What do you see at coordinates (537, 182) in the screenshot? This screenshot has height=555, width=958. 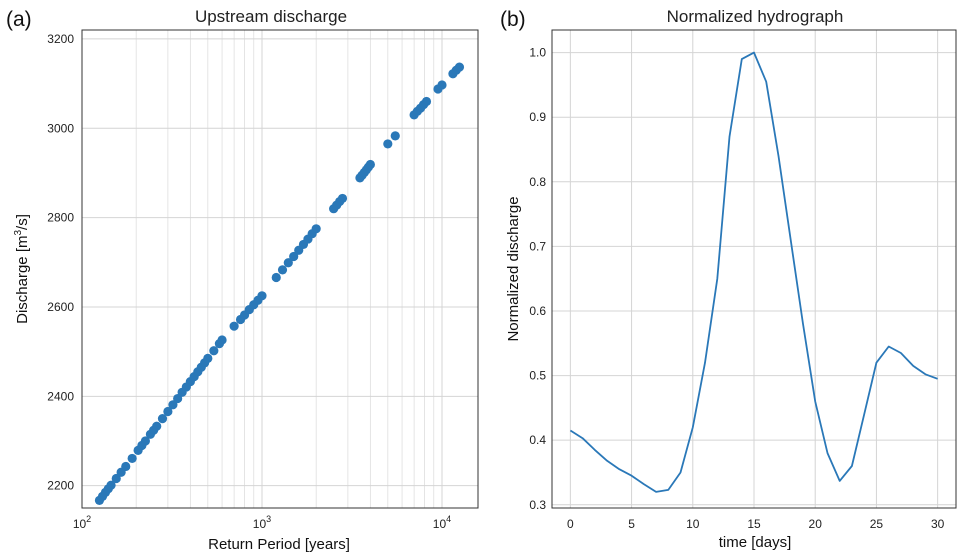 I see `panel-b-y-tick-label: 0.8` at bounding box center [537, 182].